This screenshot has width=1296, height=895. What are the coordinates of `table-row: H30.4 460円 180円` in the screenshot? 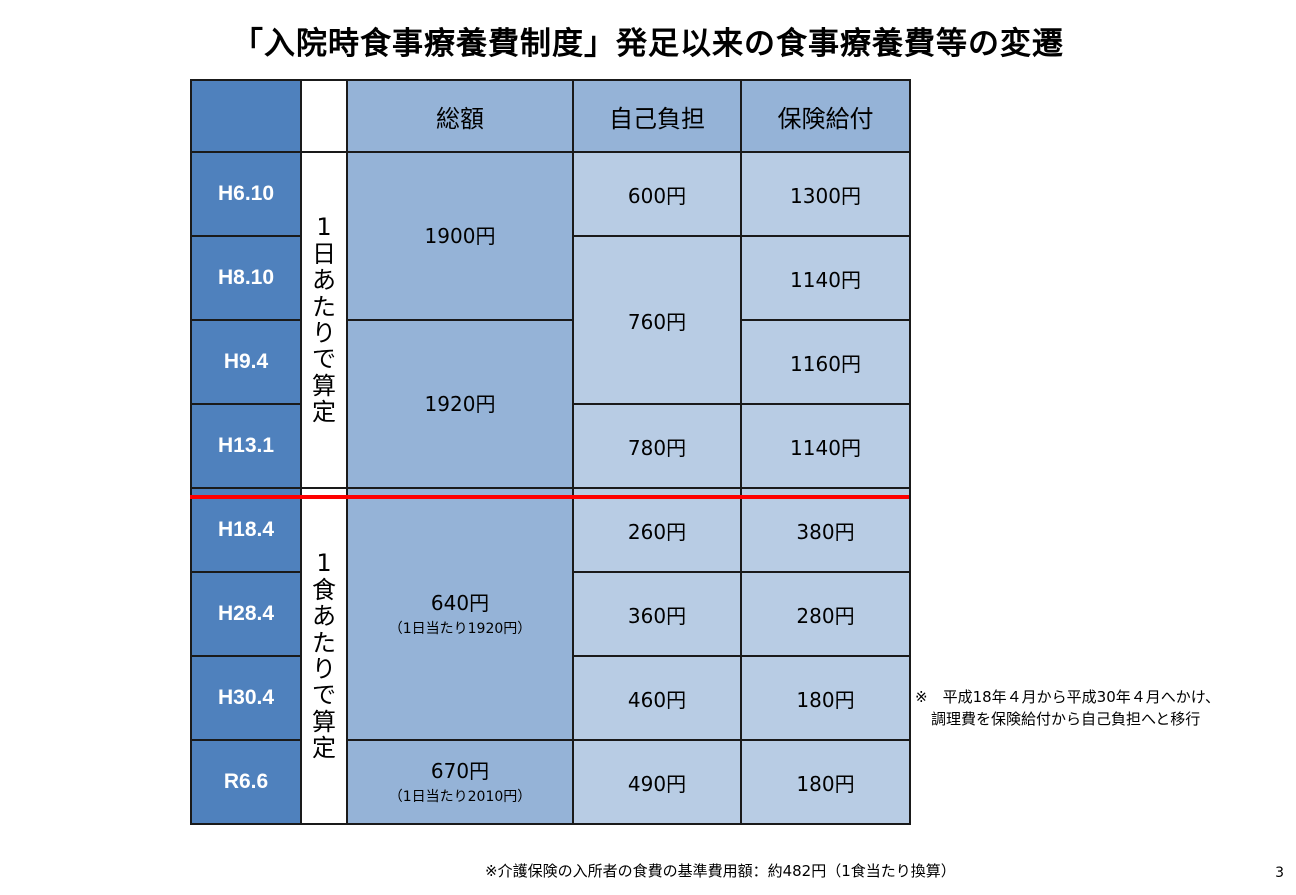 It's located at (550, 698).